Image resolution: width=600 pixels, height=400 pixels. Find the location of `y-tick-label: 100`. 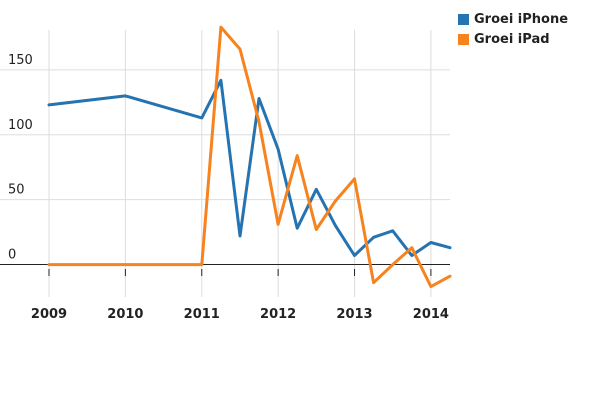

y-tick-label: 100 is located at coordinates (20, 125).